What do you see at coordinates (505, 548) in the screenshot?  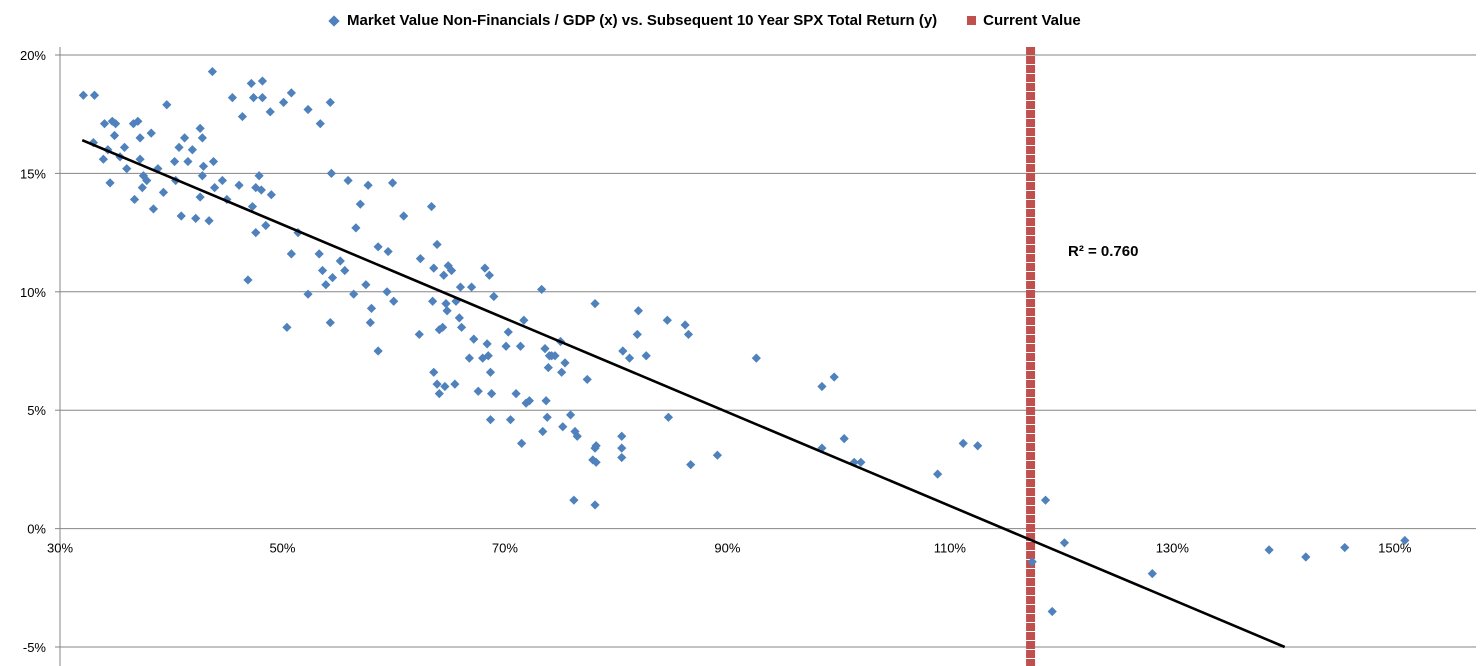 I see `x-tick-label: 70%` at bounding box center [505, 548].